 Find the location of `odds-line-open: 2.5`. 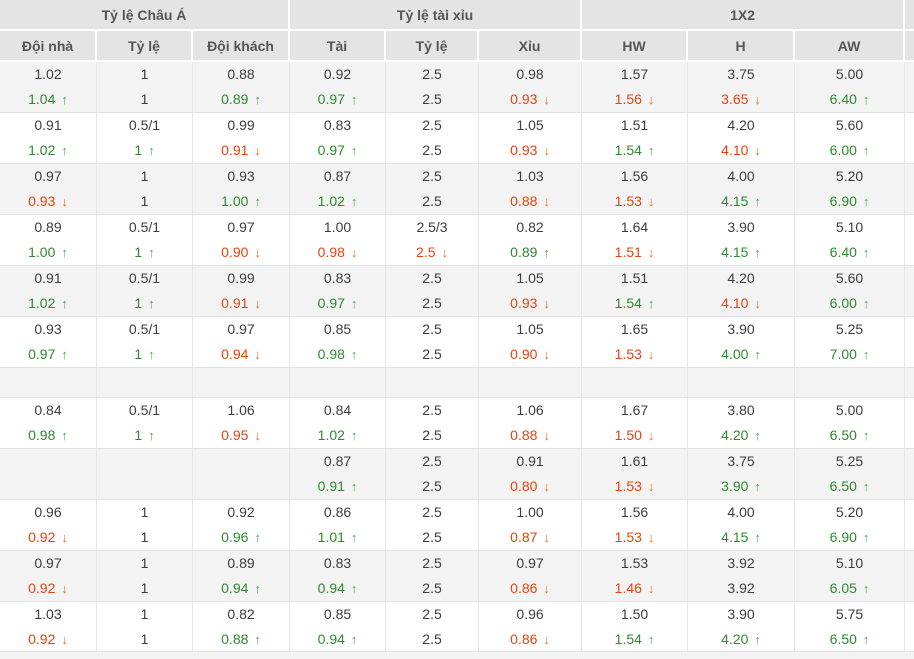

odds-line-open: 2.5 is located at coordinates (432, 329).